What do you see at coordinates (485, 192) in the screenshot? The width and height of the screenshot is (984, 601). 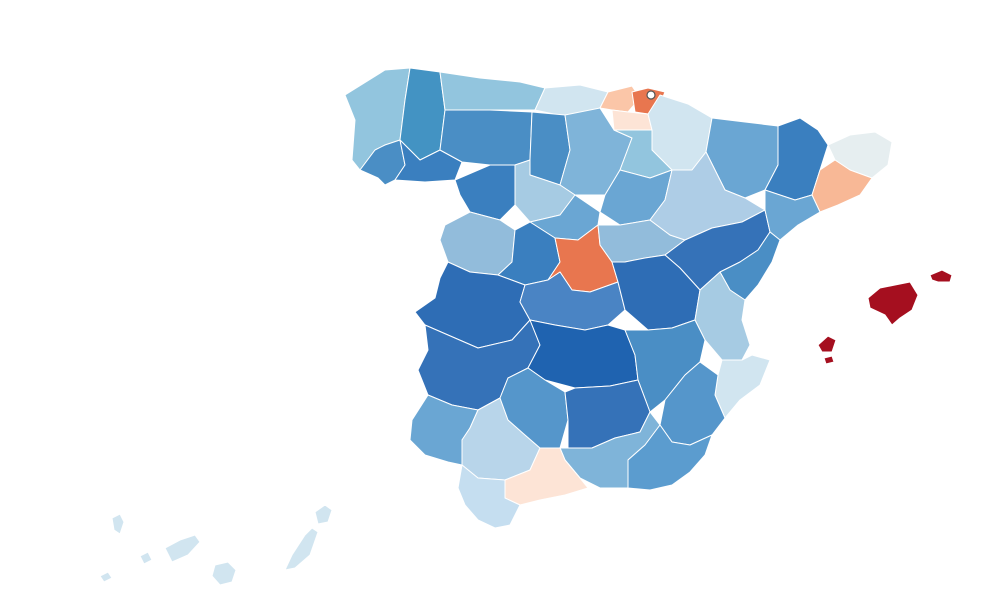 I see `province-zamora` at bounding box center [485, 192].